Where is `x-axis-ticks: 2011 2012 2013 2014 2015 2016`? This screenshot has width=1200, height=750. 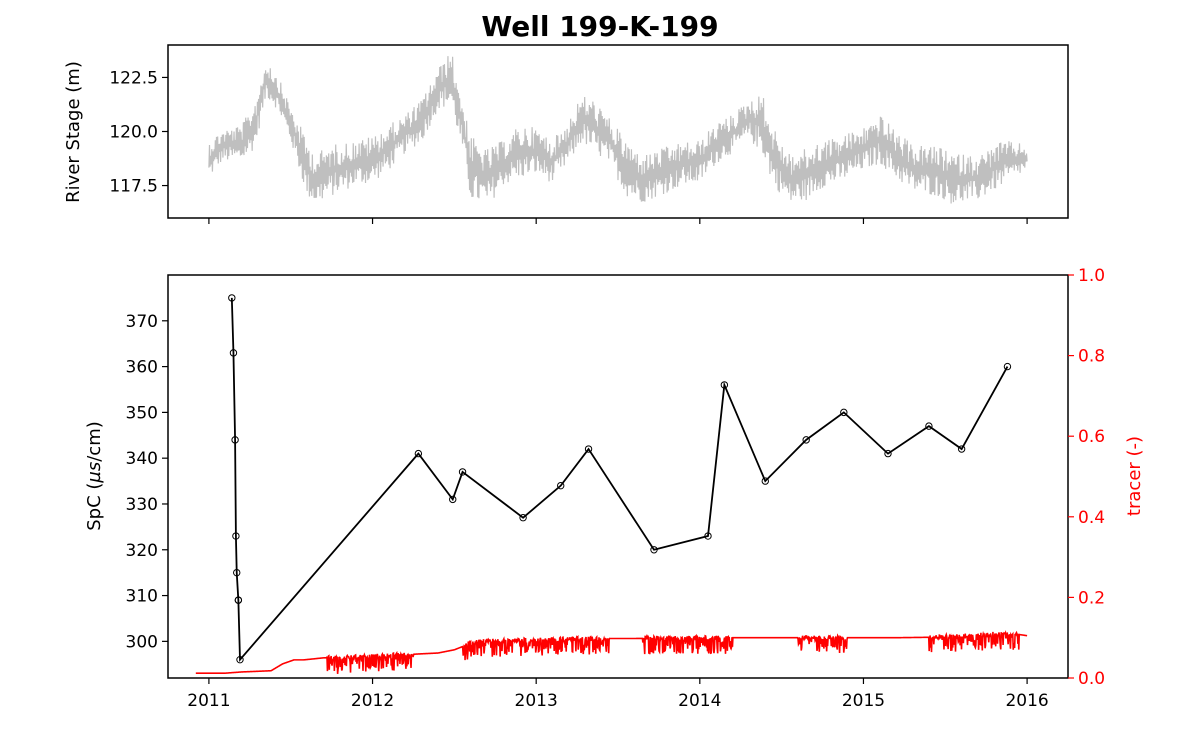
x-axis-ticks: 2011 2012 2013 2014 2015 2016 is located at coordinates (618, 694).